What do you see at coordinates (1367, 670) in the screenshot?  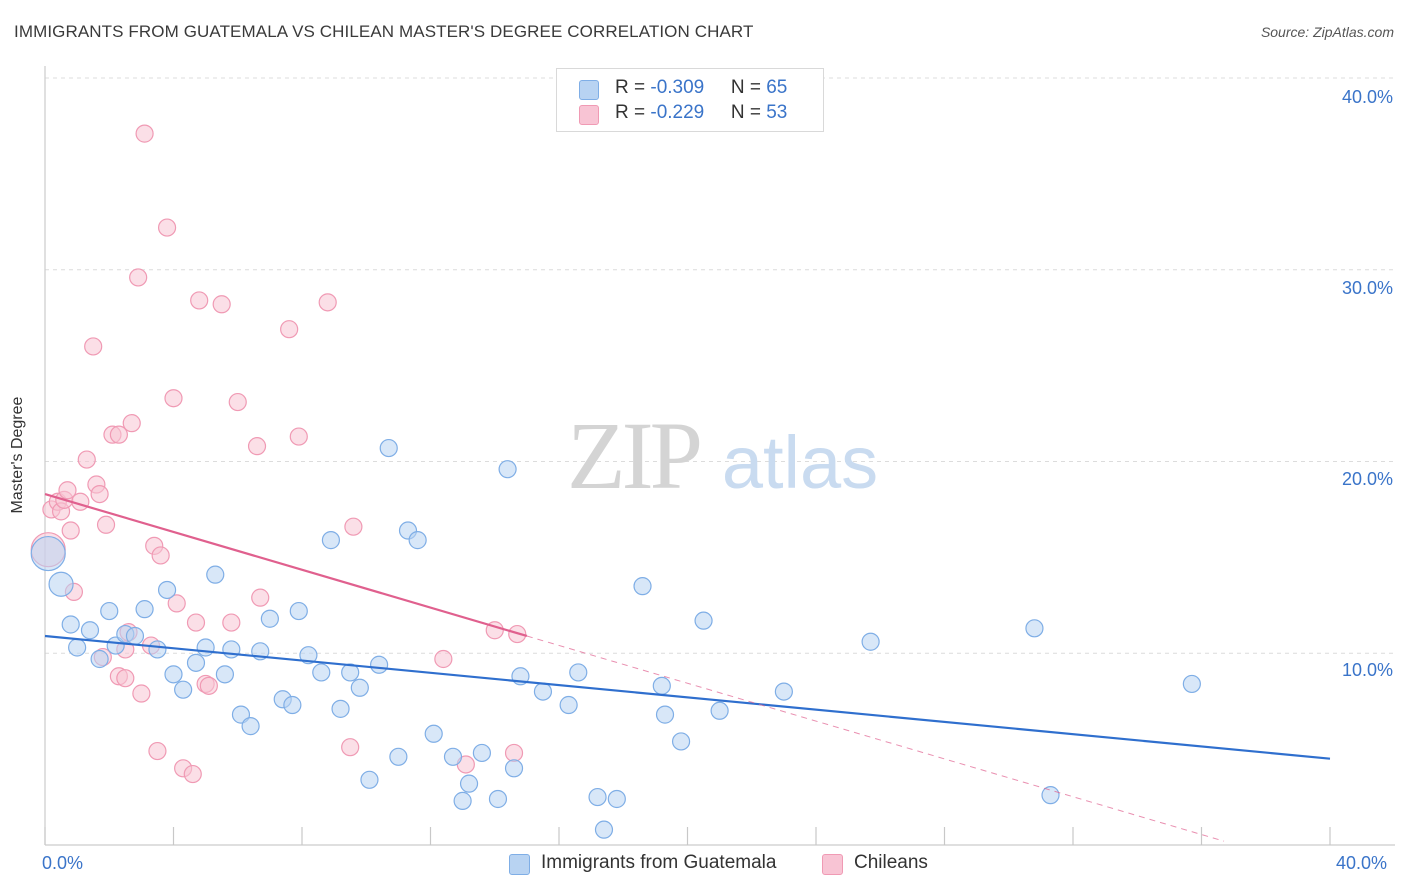 I see `y-tick-label-10: 10.0%` at bounding box center [1367, 670].